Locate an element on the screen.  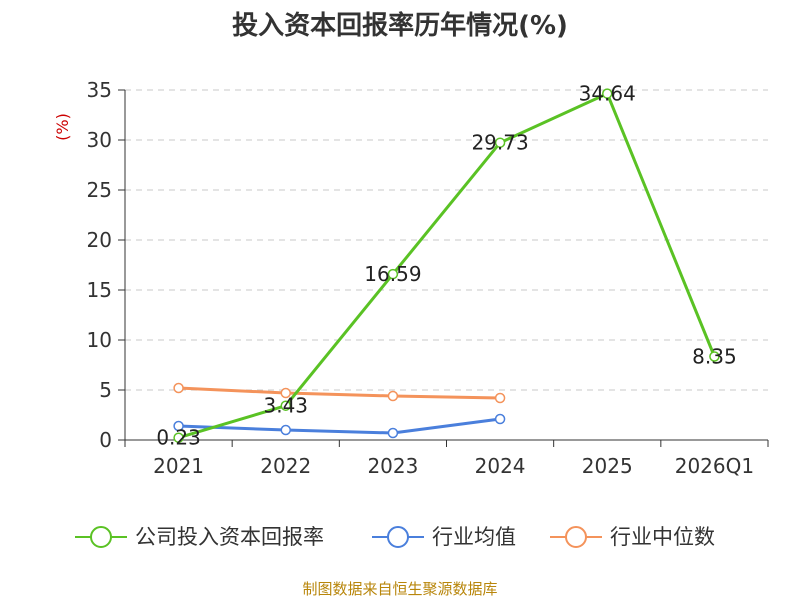
chart-title: 投入资本回报率历年情况(%) is located at coordinates (400, 25).